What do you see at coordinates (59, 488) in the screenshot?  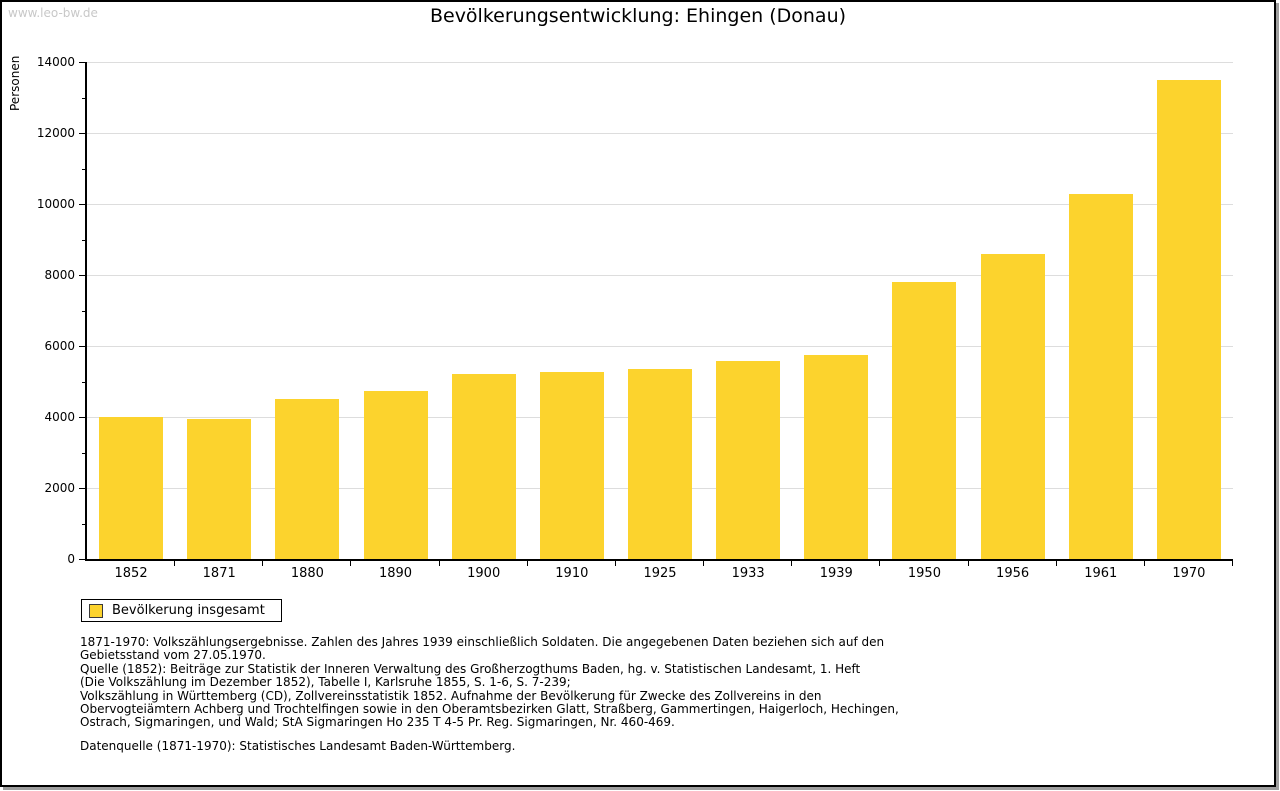 I see `y-axis-tick-label: 2000` at bounding box center [59, 488].